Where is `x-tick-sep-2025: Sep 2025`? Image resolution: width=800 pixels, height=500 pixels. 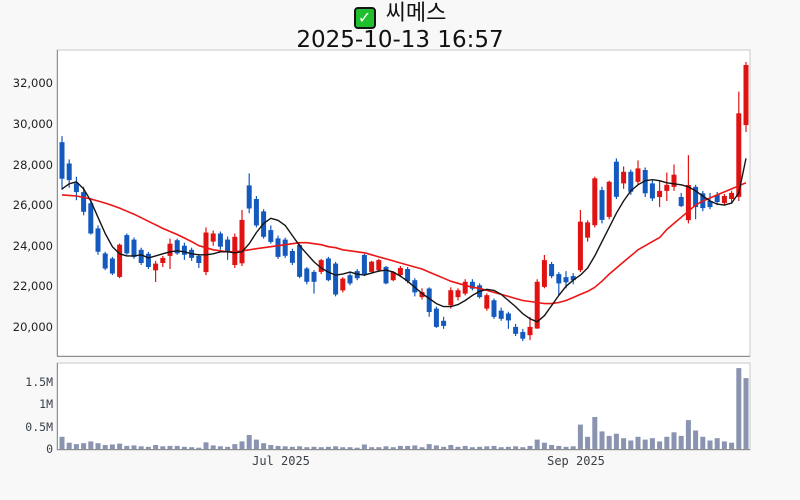 x-tick-sep-2025: Sep 2025 is located at coordinates (576, 461).